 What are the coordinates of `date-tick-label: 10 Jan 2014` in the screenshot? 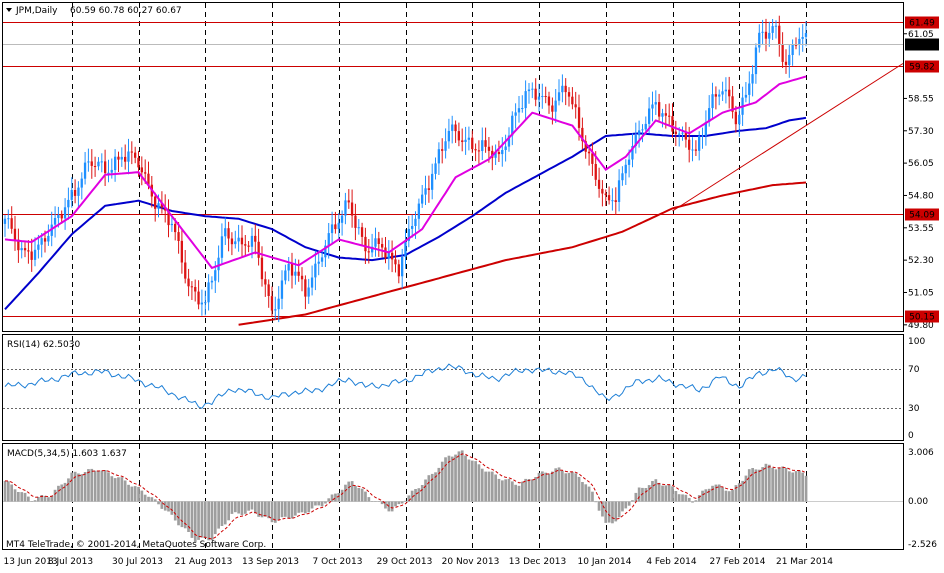 It's located at (605, 562).